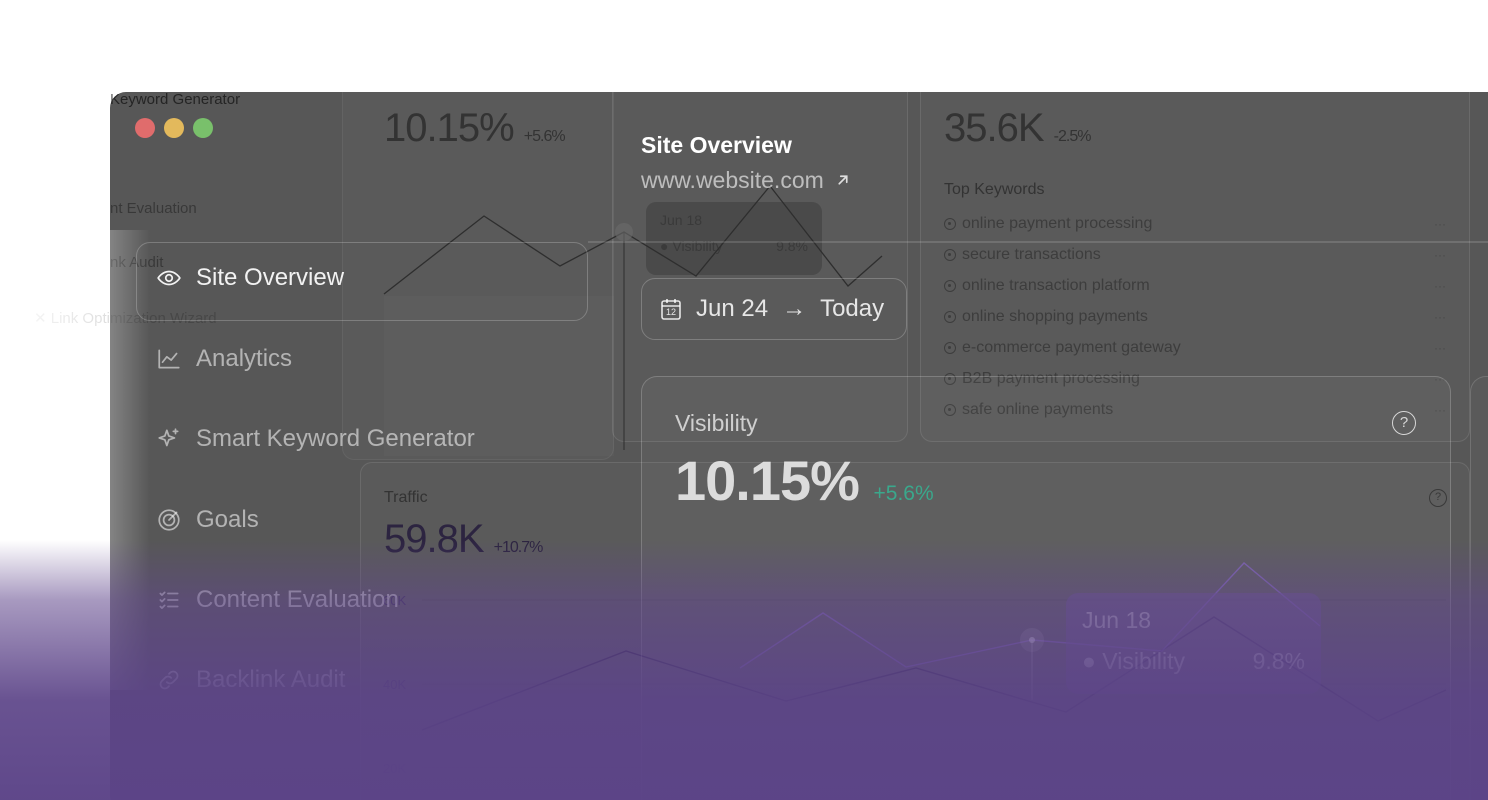 Image resolution: width=1488 pixels, height=800 pixels. What do you see at coordinates (744, 46) in the screenshot?
I see `top-whitespace` at bounding box center [744, 46].